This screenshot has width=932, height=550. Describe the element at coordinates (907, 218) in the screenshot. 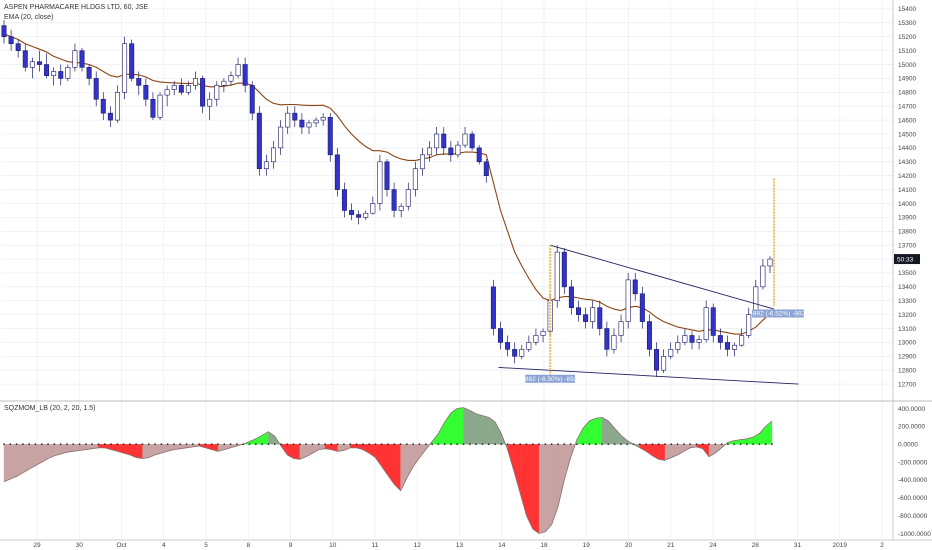

I see `price-tick-label: 13900` at that location.